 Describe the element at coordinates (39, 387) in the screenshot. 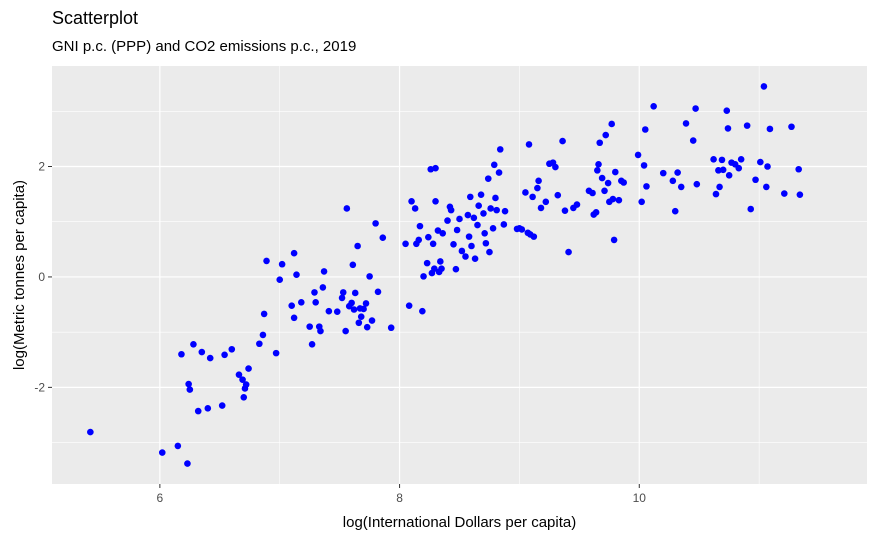

I see `y-tick-label: -2` at that location.